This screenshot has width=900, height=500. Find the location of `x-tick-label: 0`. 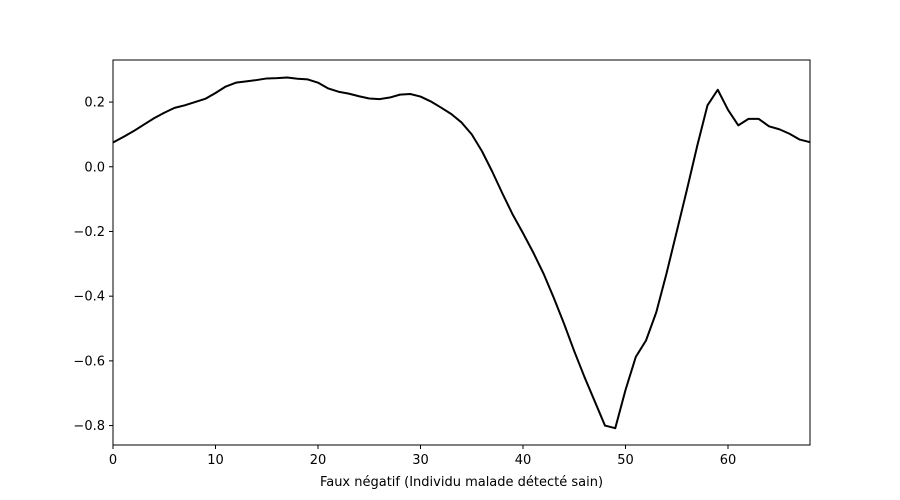

x-tick-label: 0 is located at coordinates (113, 460).